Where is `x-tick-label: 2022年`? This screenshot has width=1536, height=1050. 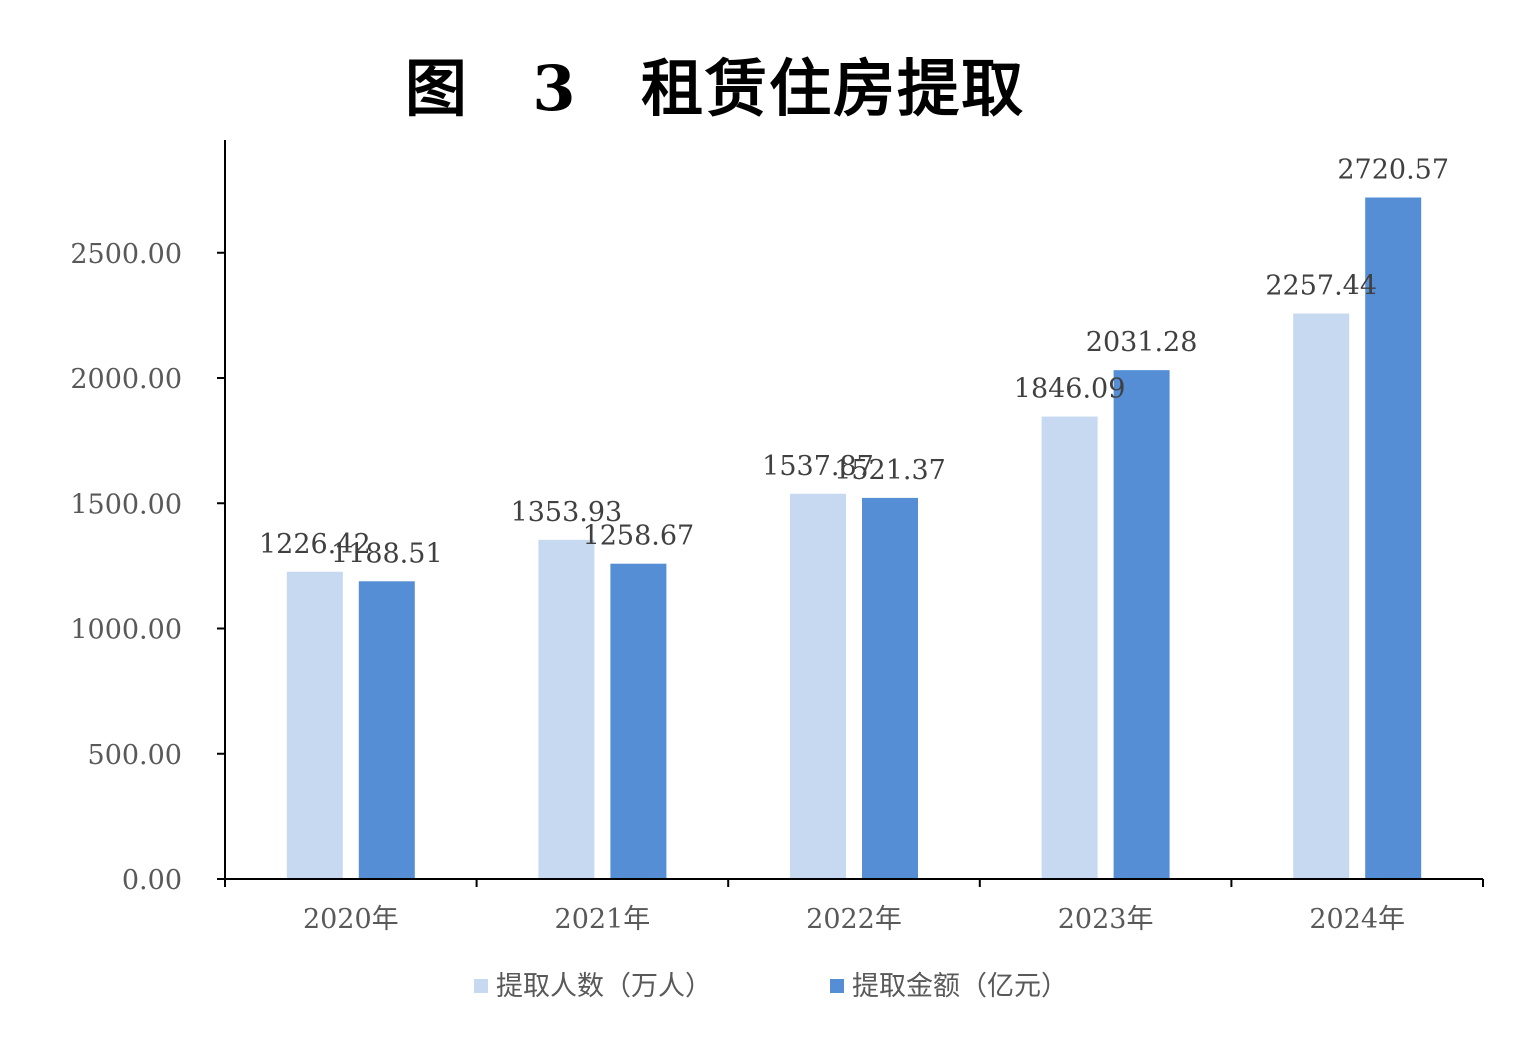 x-tick-label: 2022年 is located at coordinates (854, 919).